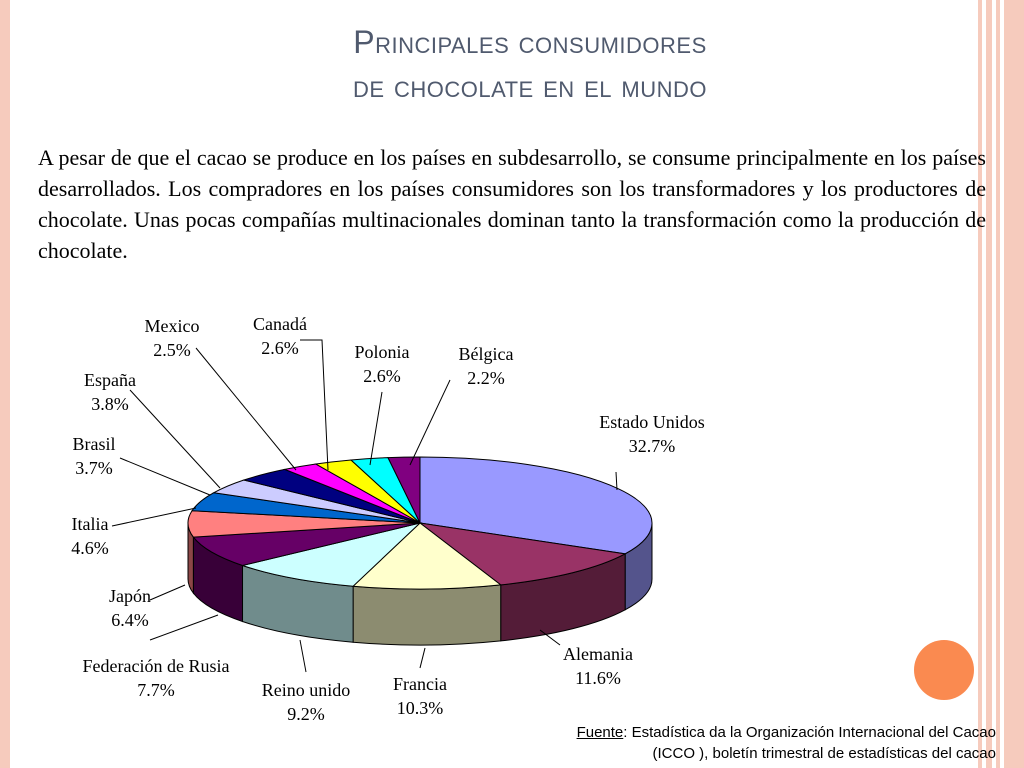 The image size is (1024, 768). I want to click on slice-value-11: 2.6%, so click(382, 376).